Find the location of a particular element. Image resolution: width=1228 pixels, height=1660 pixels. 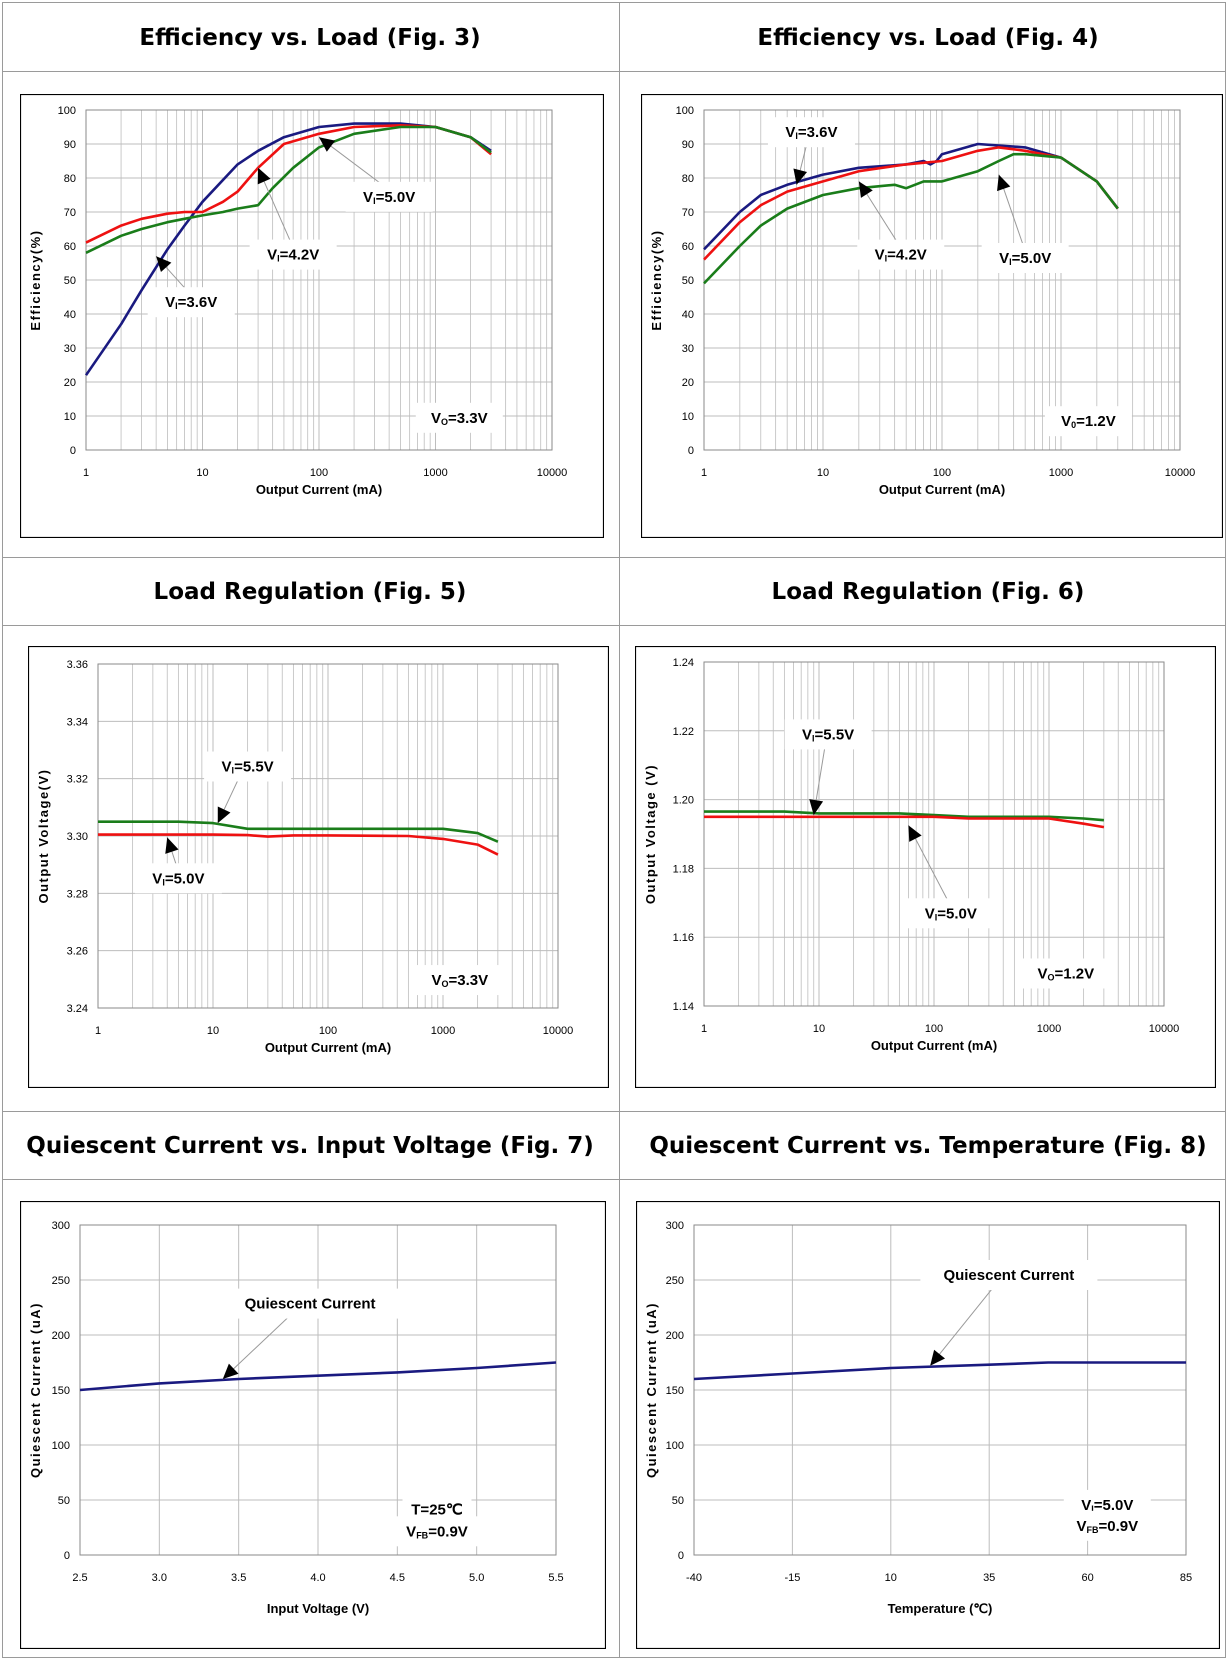

y-tick-label: 3.28 is located at coordinates (77, 894).